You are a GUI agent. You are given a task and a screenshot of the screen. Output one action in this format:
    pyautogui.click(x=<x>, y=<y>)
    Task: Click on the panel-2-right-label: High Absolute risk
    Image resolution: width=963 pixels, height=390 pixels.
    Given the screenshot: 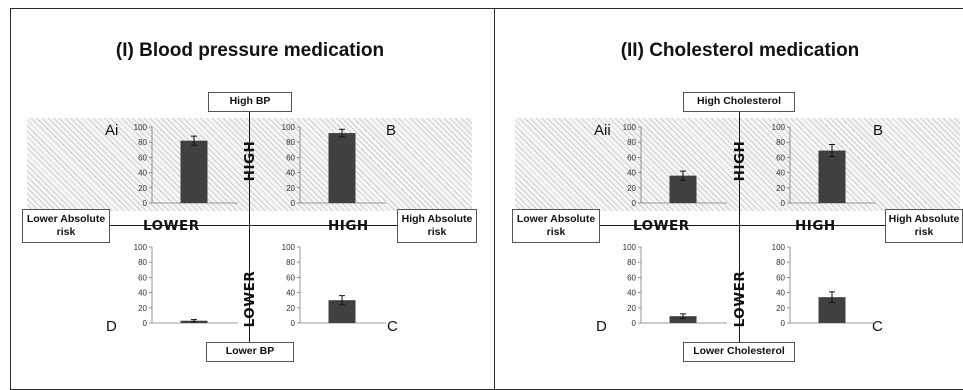 What is the action you would take?
    pyautogui.click(x=924, y=226)
    